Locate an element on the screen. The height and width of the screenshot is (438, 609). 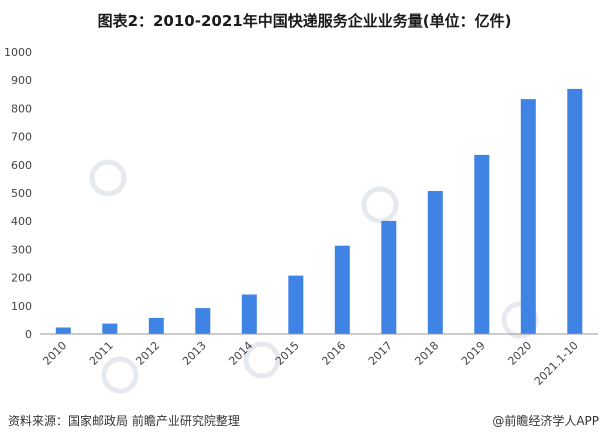
brand-credit: @前瞻经济学人APP is located at coordinates (545, 421).